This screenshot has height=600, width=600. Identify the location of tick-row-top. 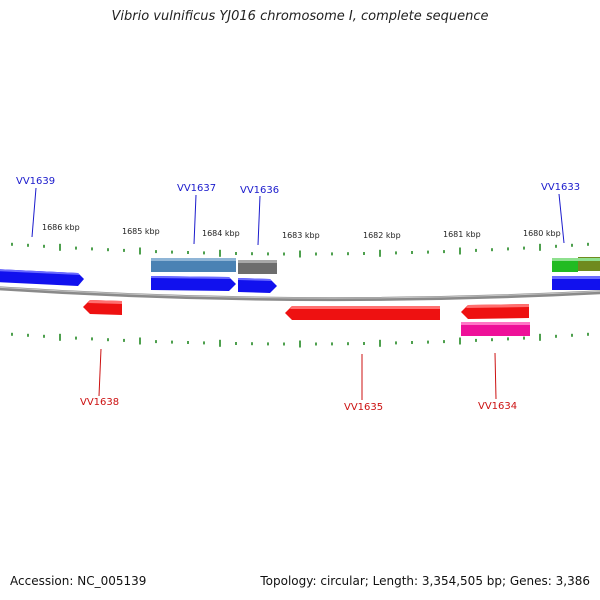
(300, 250).